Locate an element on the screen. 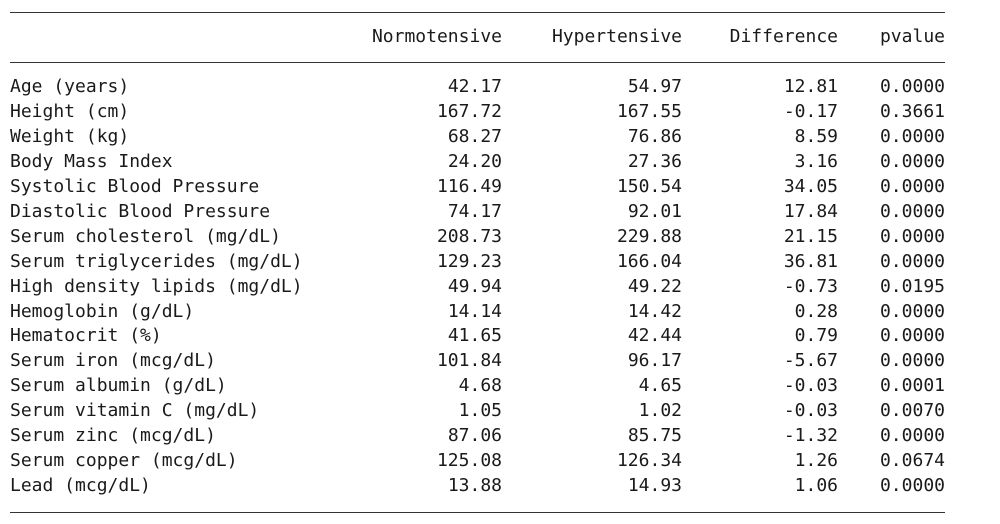 Image resolution: width=1000 pixels, height=524 pixels. cell-pvalue: 0.0195 is located at coordinates (912, 286).